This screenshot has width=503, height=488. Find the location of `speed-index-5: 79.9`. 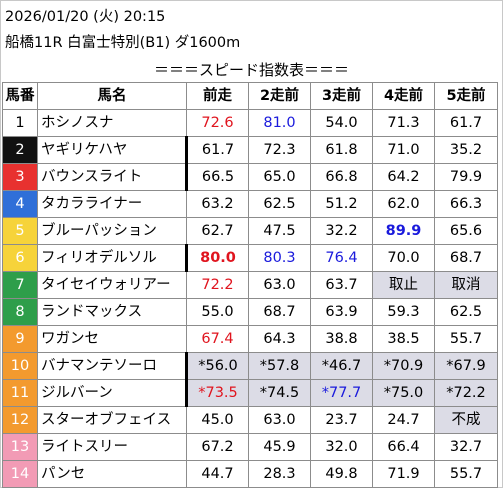

speed-index-5: 79.9 is located at coordinates (466, 177).